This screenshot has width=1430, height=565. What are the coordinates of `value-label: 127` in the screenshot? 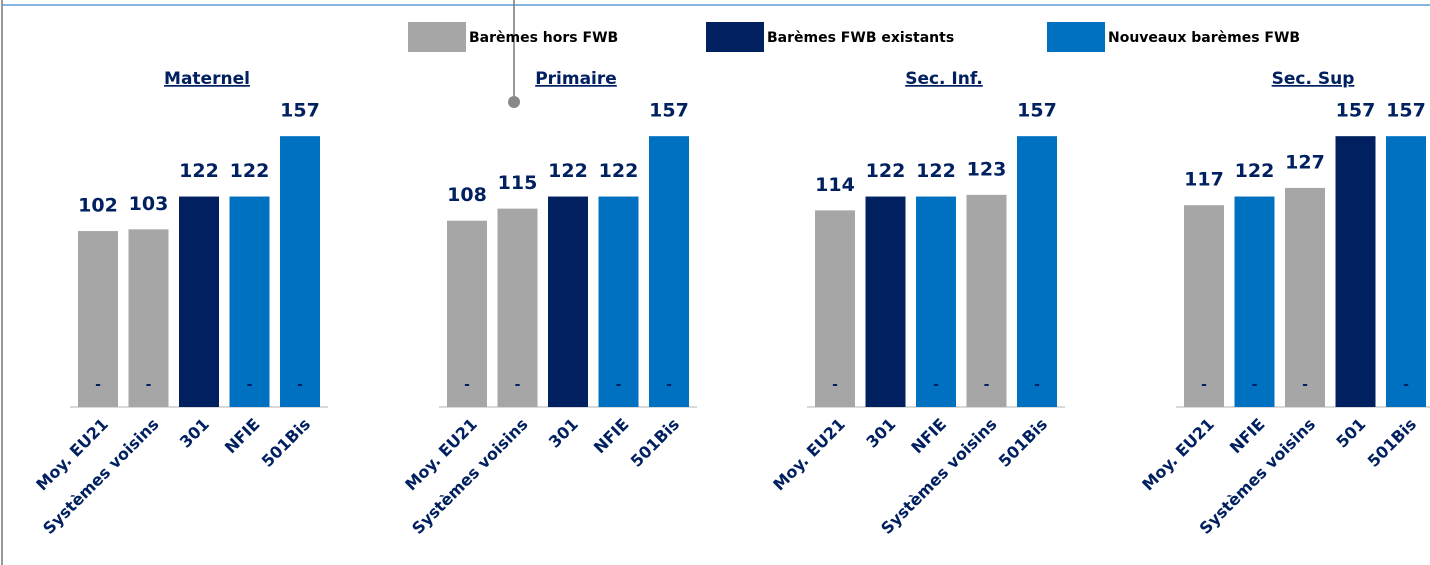 It's located at (1305, 162).